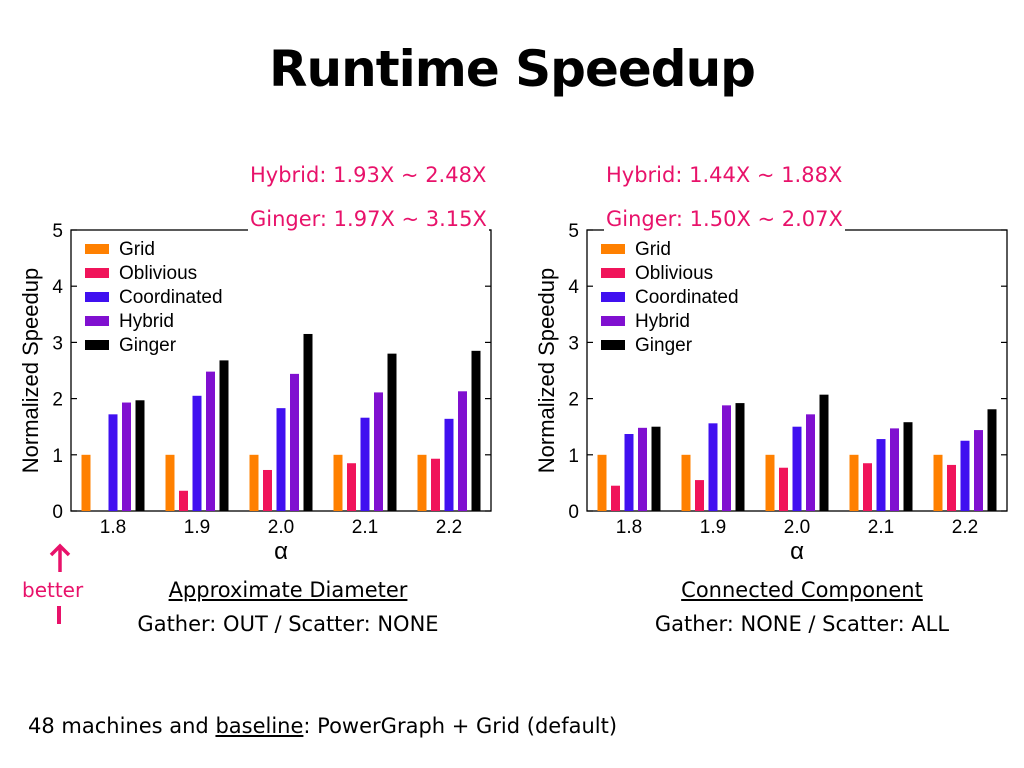 The height and width of the screenshot is (768, 1024). I want to click on better-label: better, so click(53, 590).